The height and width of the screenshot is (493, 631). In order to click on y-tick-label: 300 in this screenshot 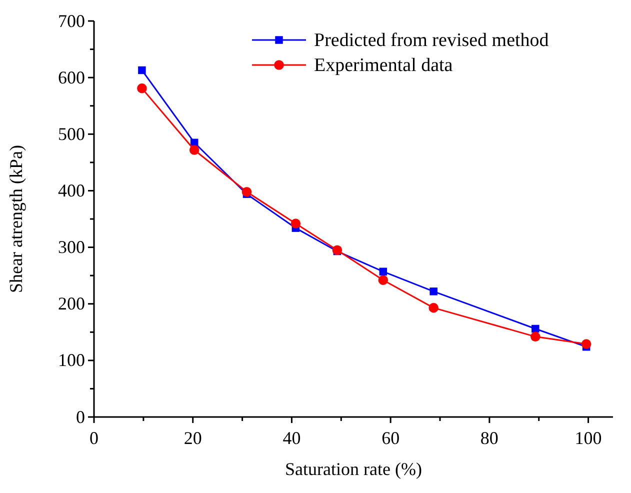, I will do `click(71, 247)`.